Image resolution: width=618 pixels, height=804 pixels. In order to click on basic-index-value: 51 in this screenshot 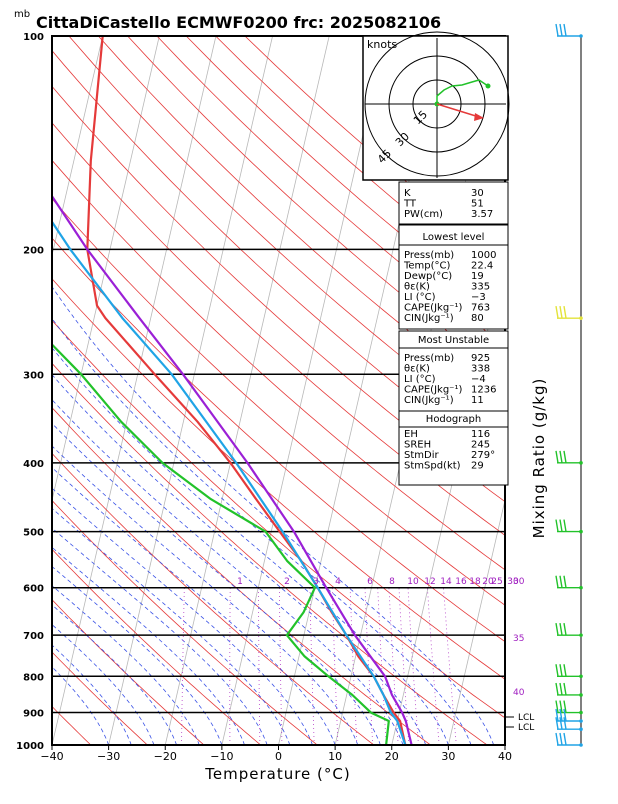, I will do `click(477, 204)`.